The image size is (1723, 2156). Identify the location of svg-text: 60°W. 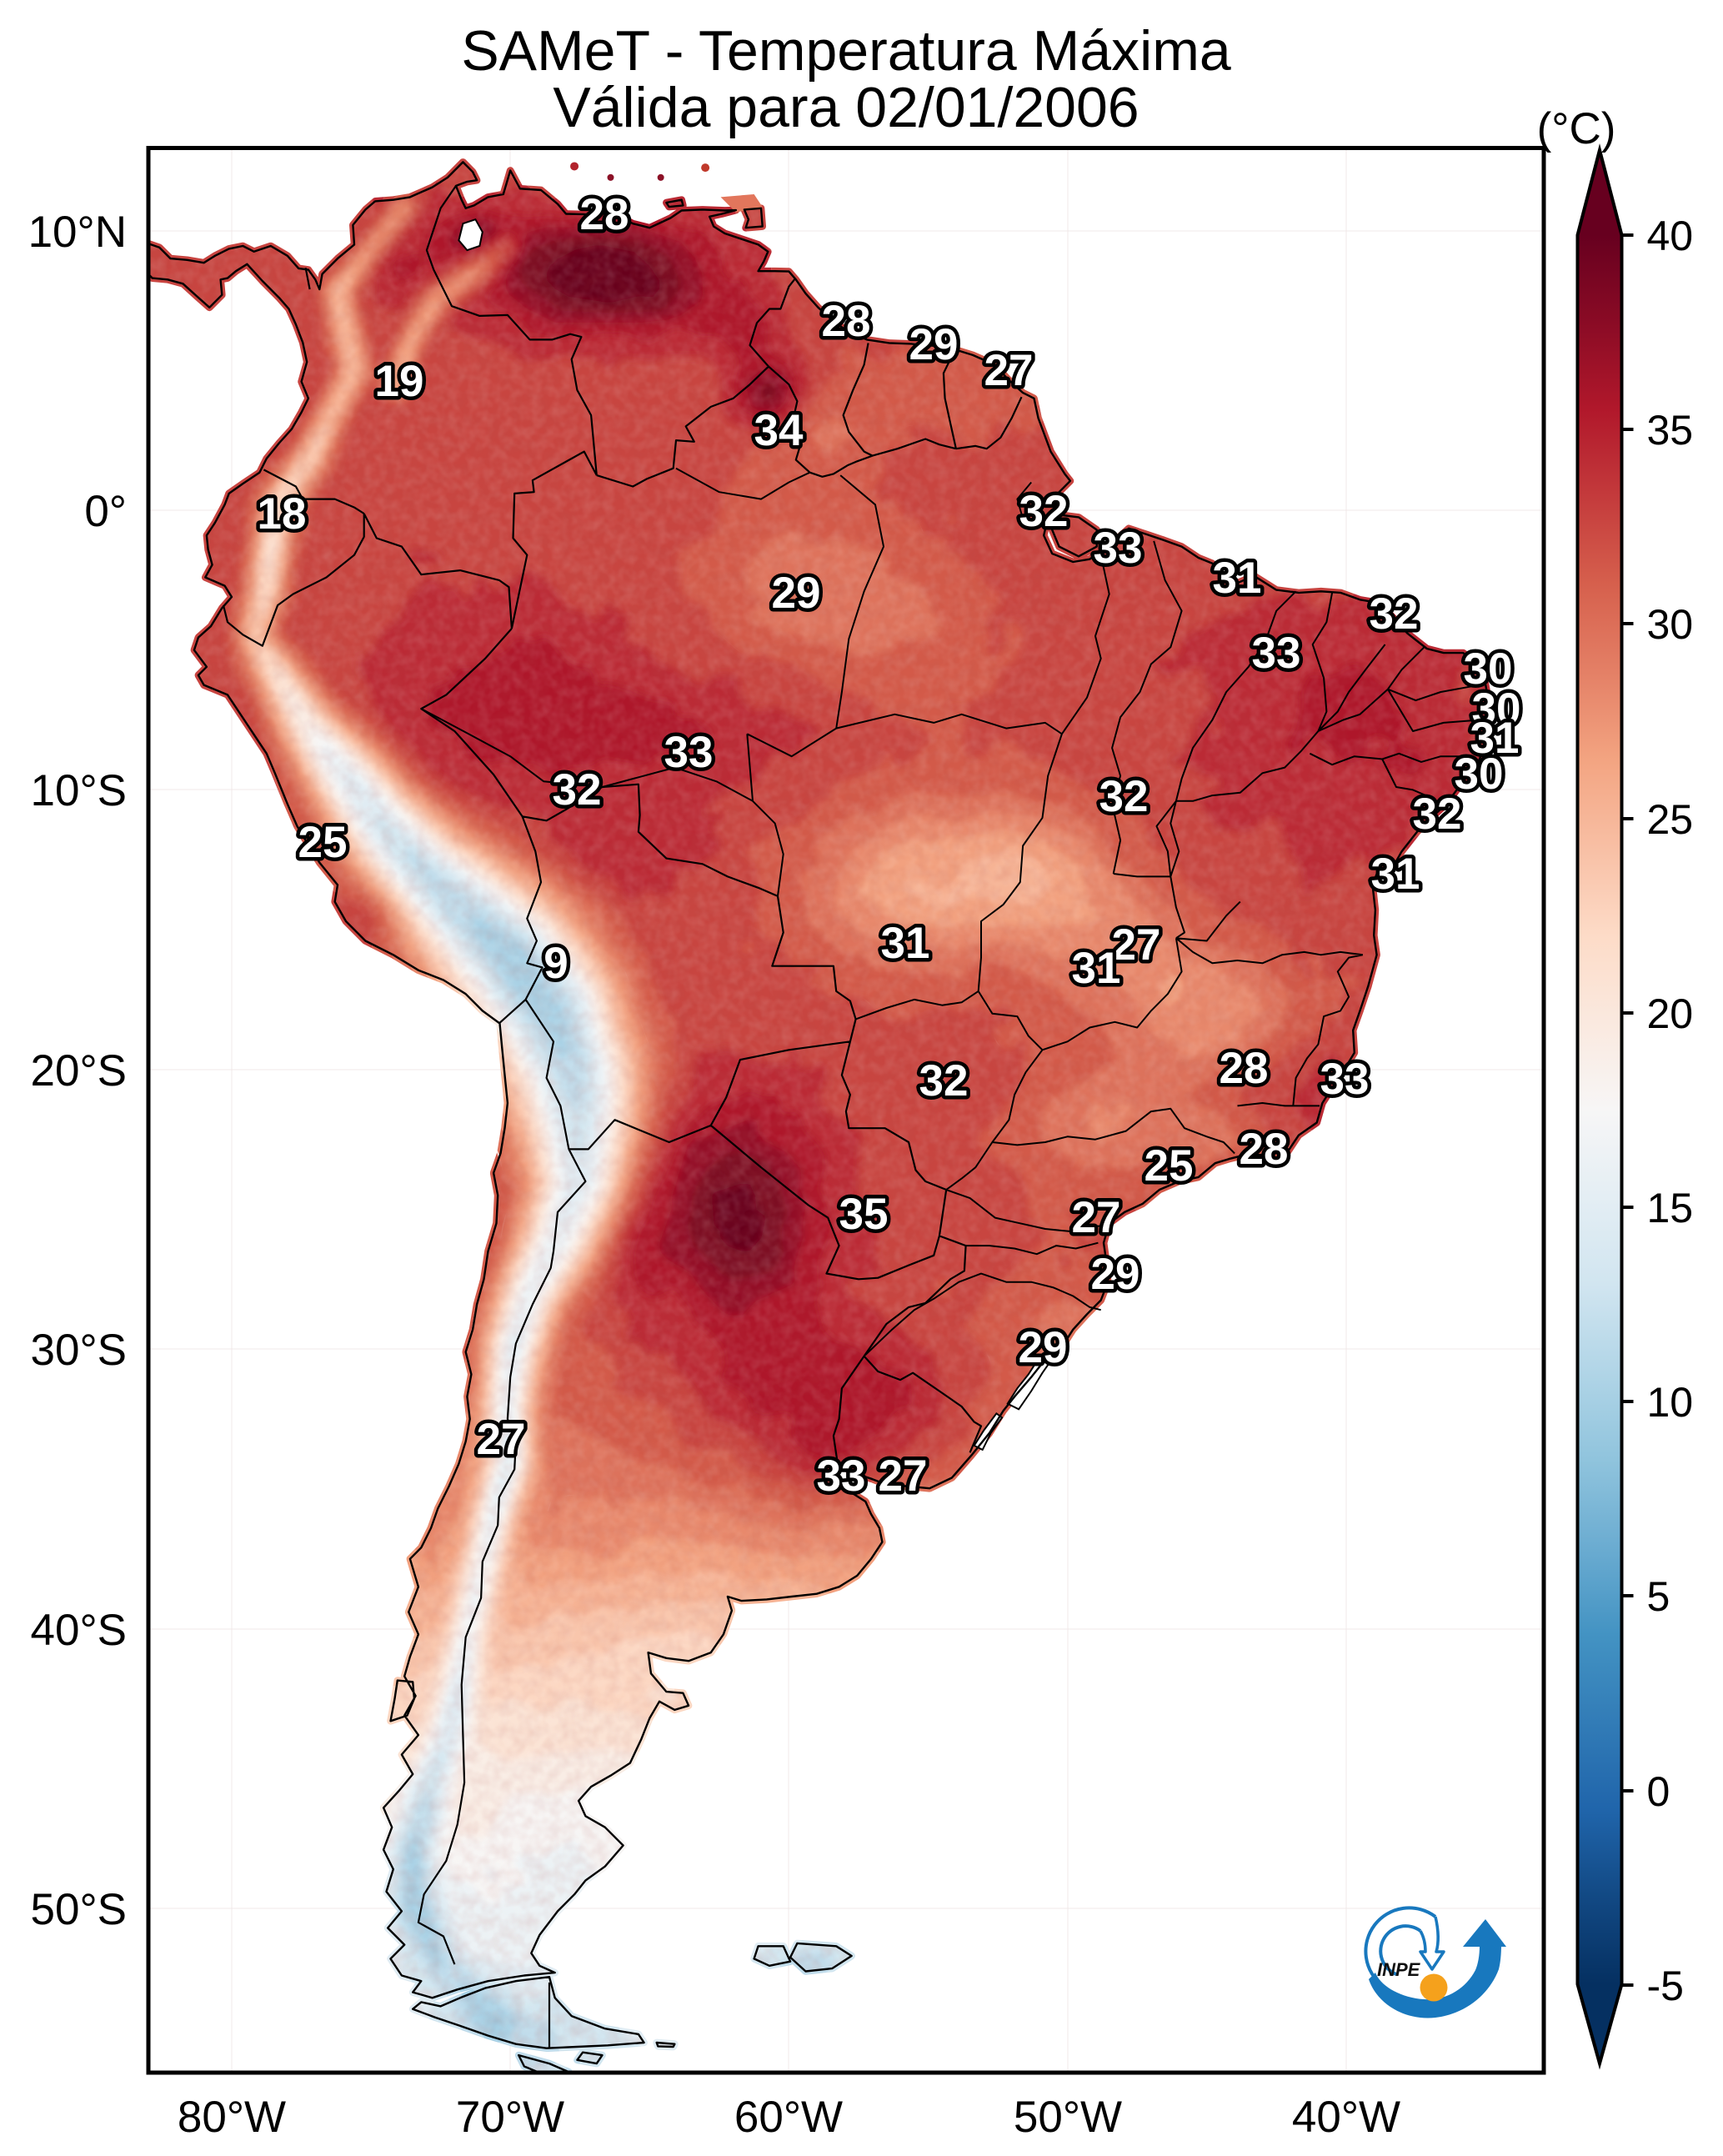
(789, 2117).